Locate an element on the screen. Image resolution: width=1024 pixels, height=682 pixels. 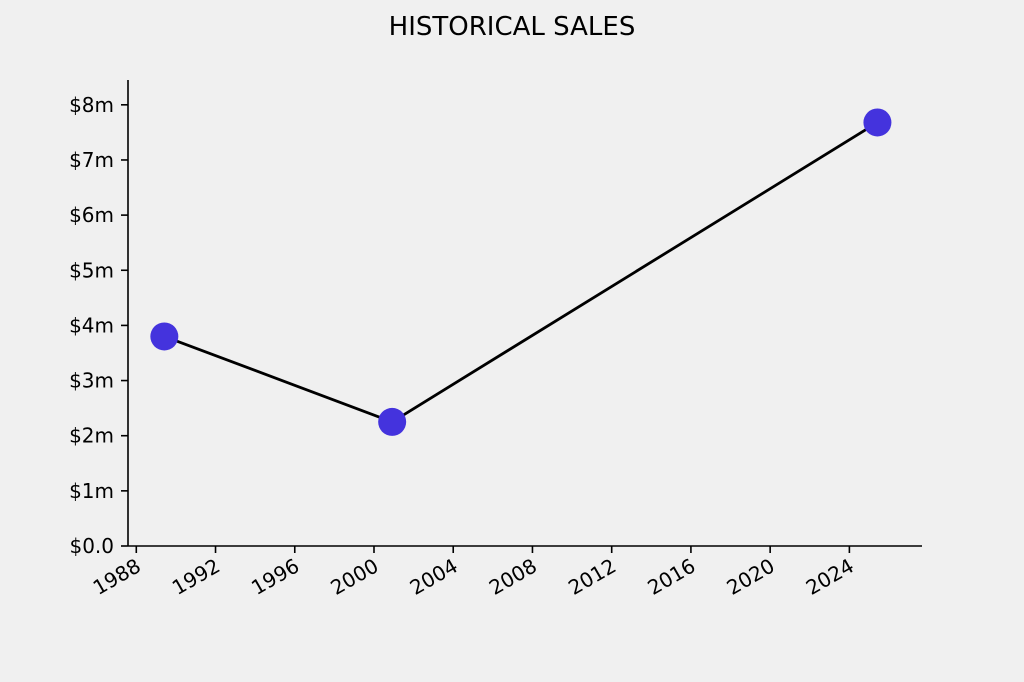
y-tick-label: $3m is located at coordinates (91, 381).